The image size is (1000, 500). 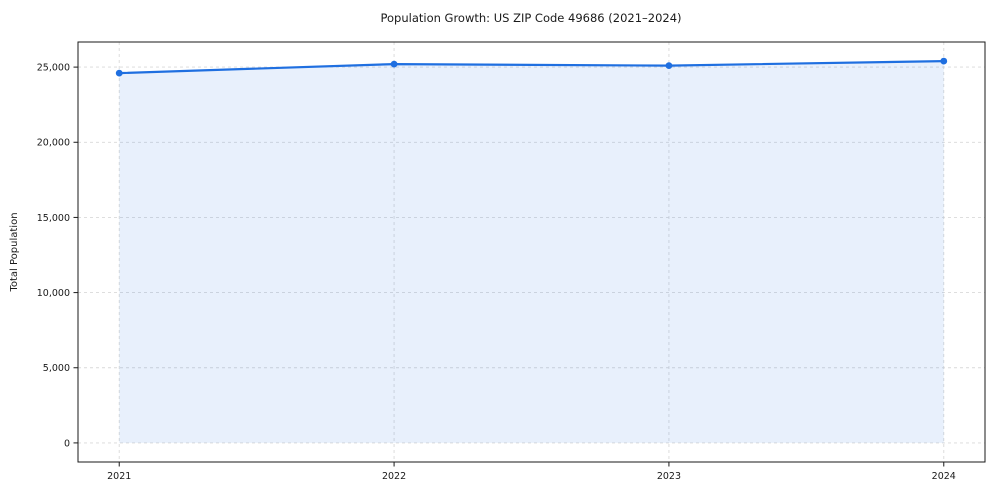 What do you see at coordinates (67, 443) in the screenshot?
I see `y-tick-label: 0` at bounding box center [67, 443].